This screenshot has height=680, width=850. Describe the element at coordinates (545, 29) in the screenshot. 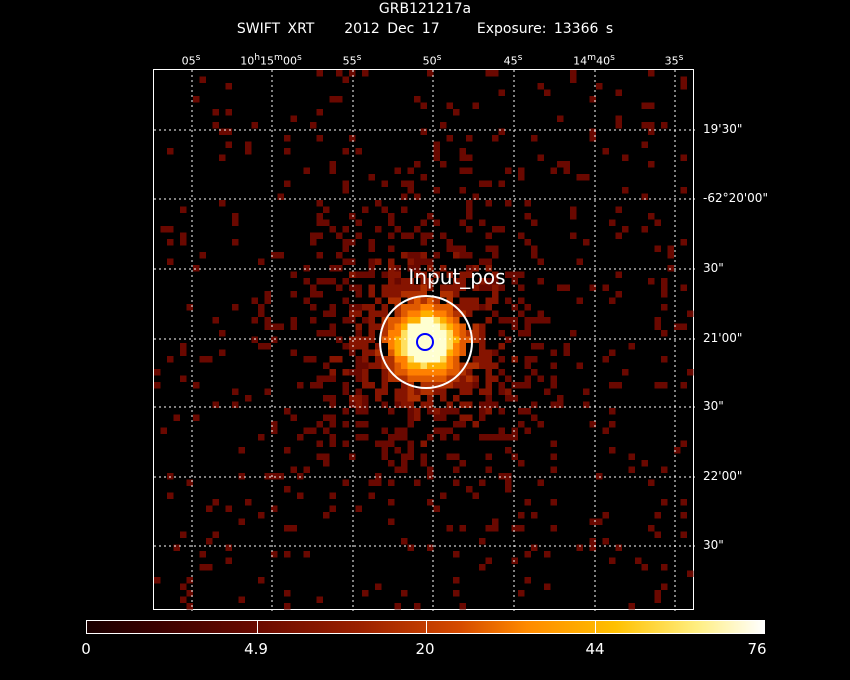

I see `exposure-label: Exposure: 13366 s` at that location.